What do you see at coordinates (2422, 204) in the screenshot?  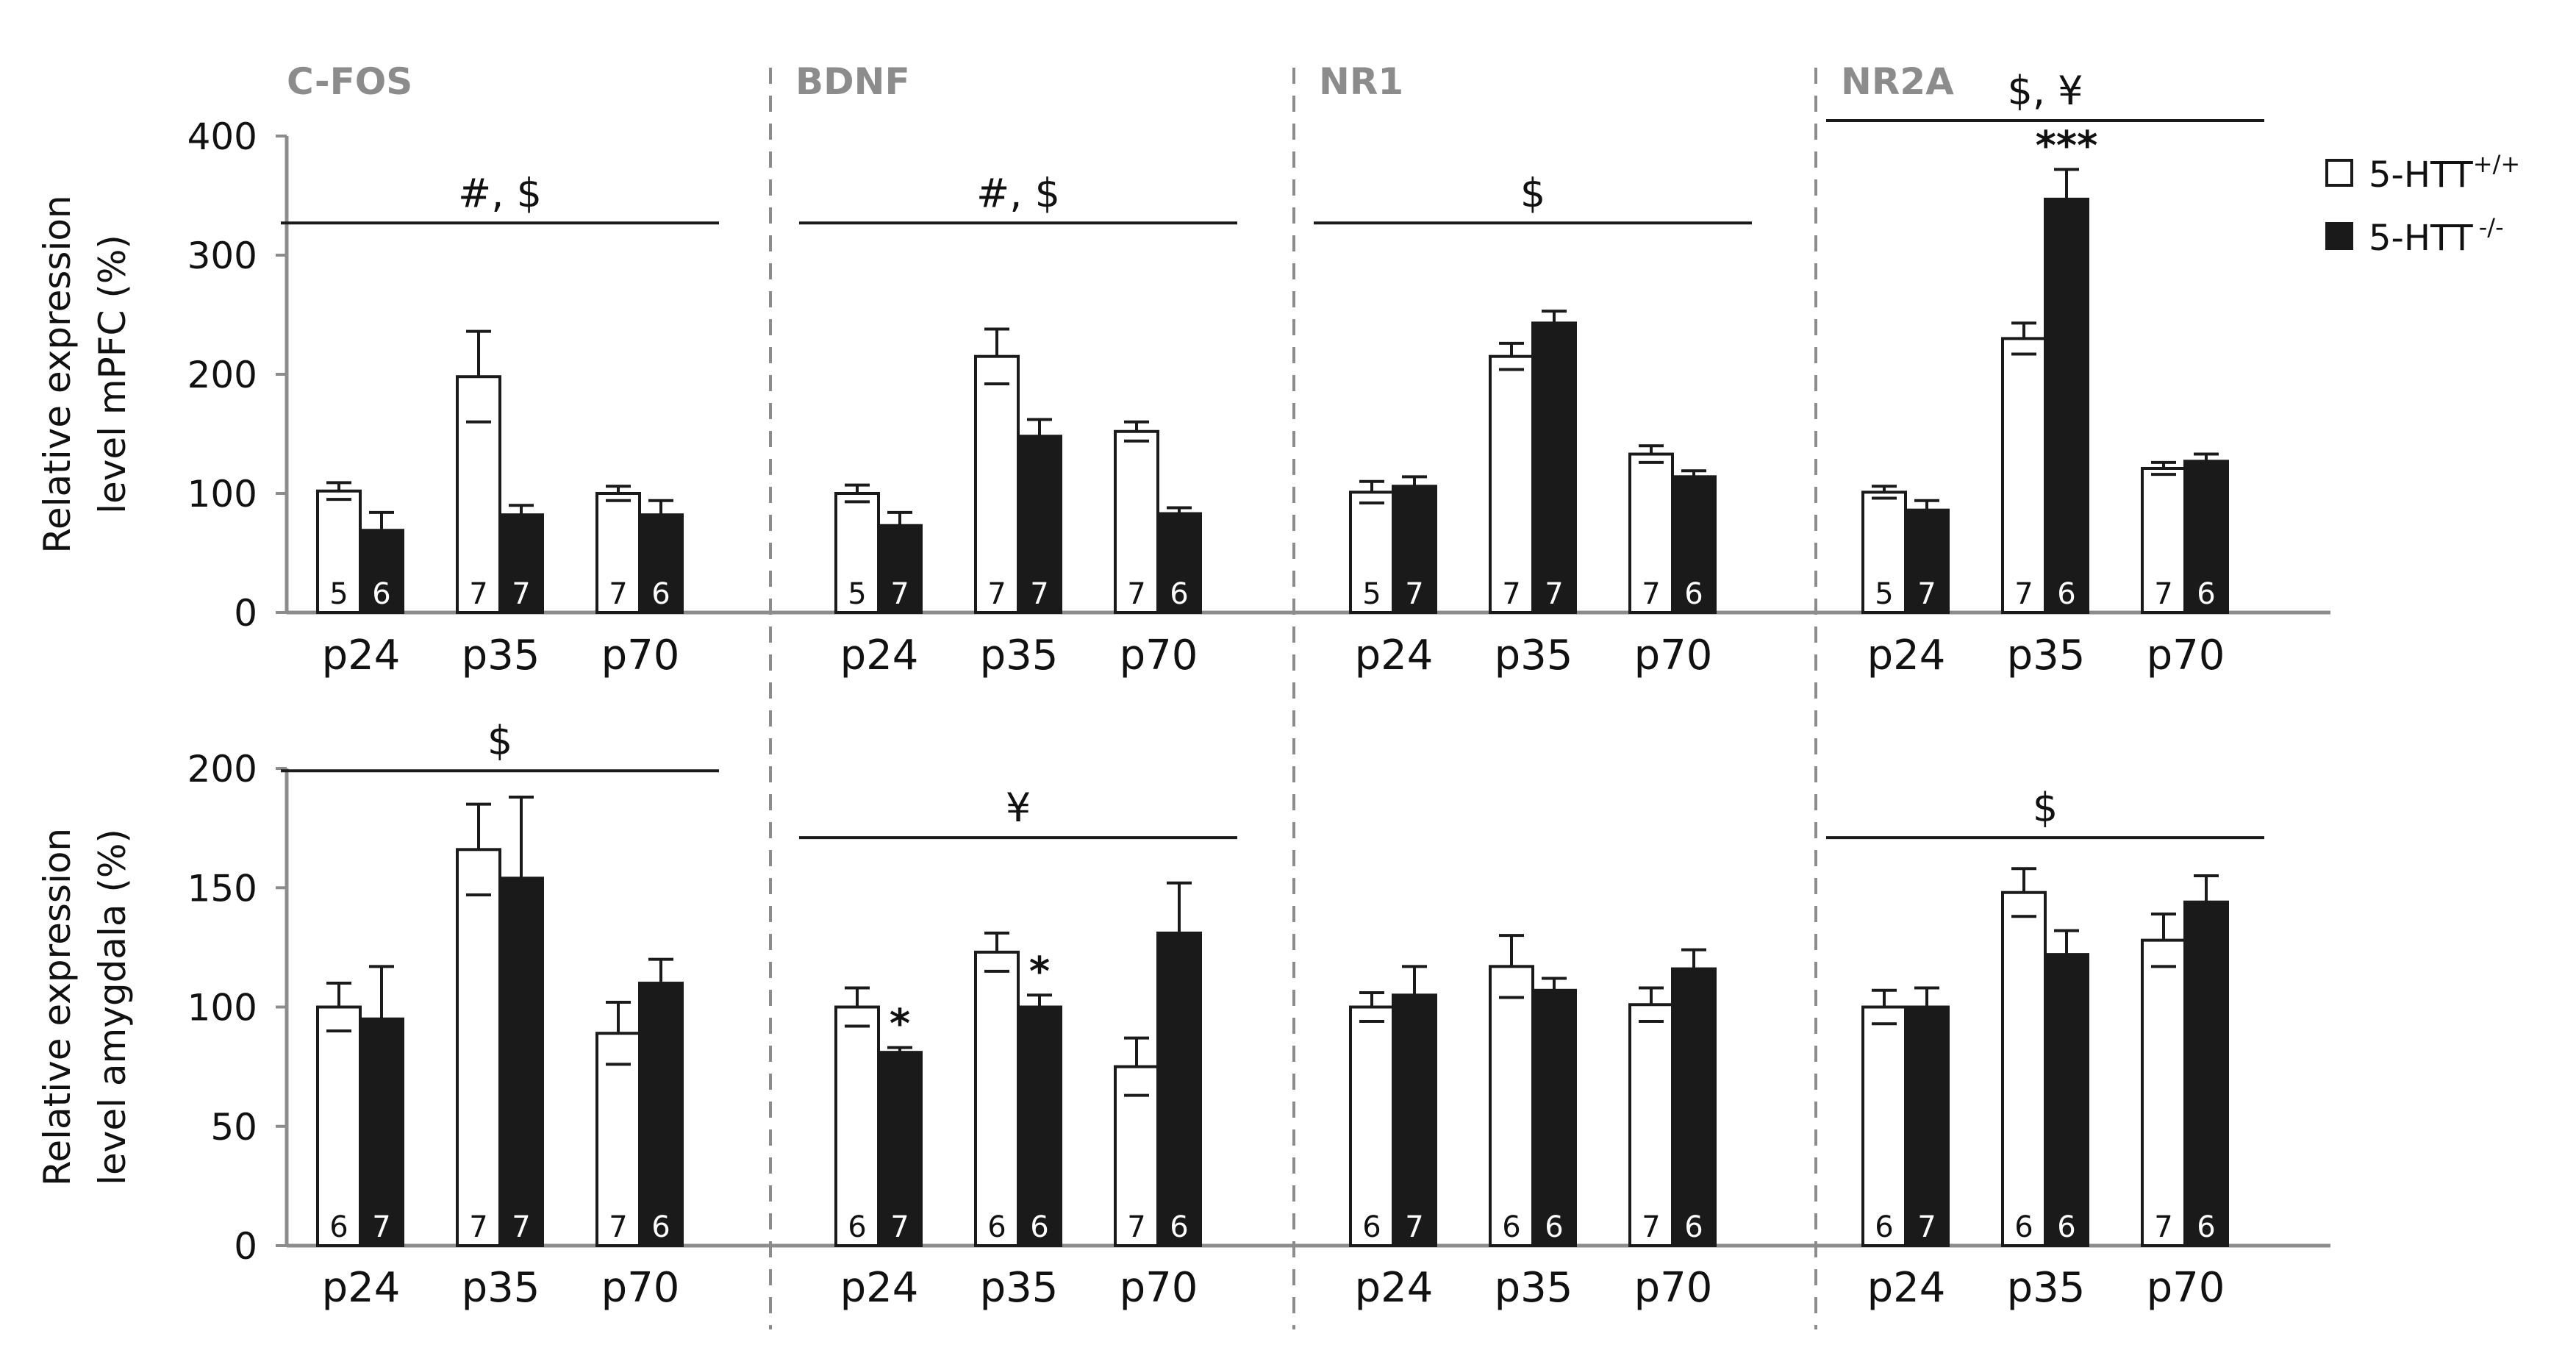 I see `legend: 5-HTT+/+ 5-HTT -/-` at bounding box center [2422, 204].